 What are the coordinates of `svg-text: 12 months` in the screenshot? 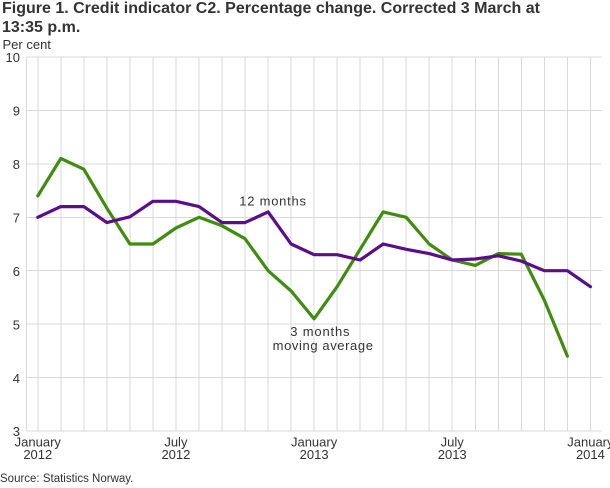 It's located at (272, 201).